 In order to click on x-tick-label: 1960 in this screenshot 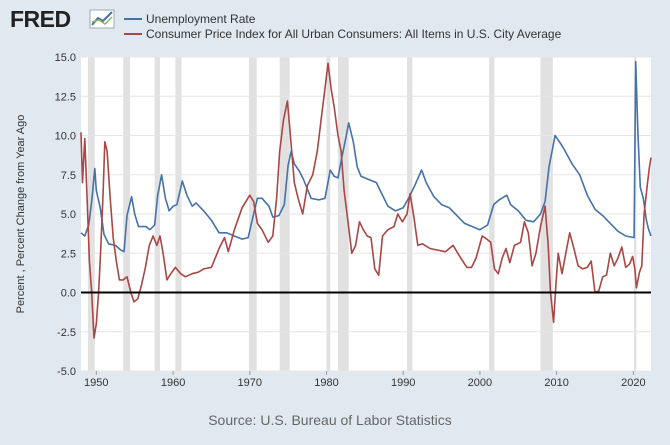, I will do `click(173, 383)`.